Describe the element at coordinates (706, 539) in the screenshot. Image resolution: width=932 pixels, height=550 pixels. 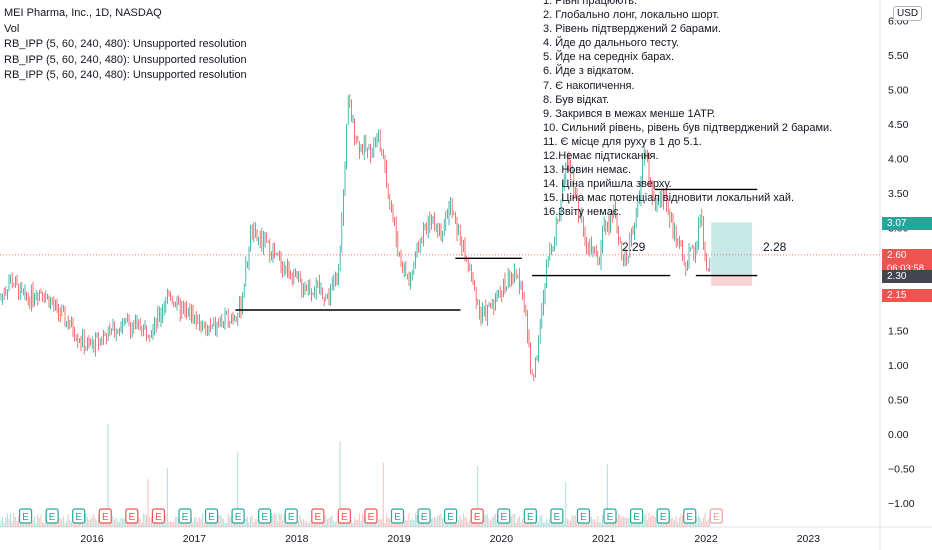
I see `x-tick-label: 2022` at that location.